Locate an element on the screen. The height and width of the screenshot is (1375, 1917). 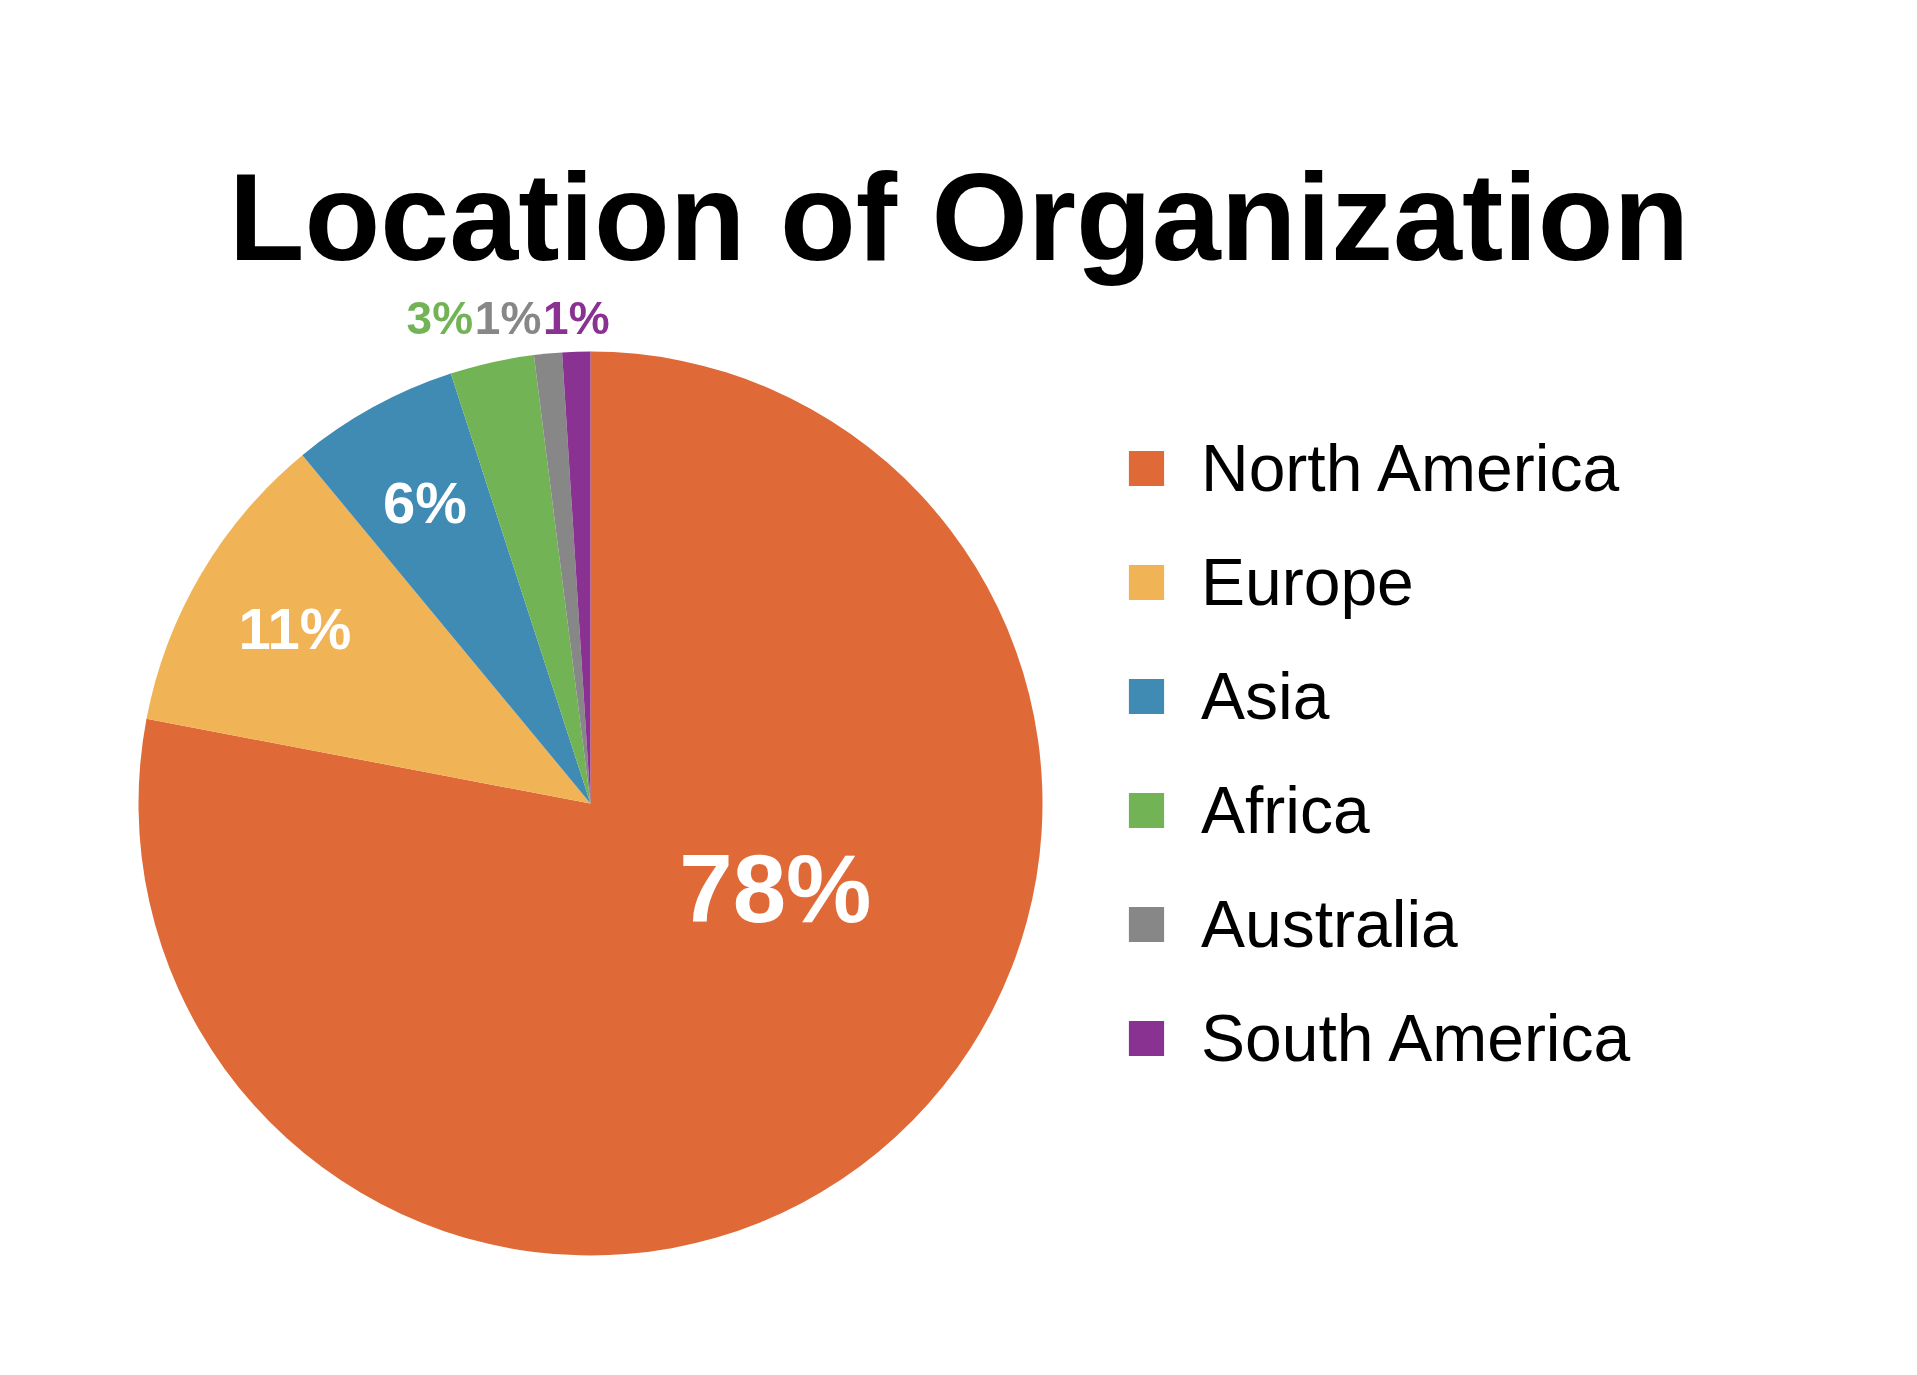
legend-label: Asia is located at coordinates (1265, 696).